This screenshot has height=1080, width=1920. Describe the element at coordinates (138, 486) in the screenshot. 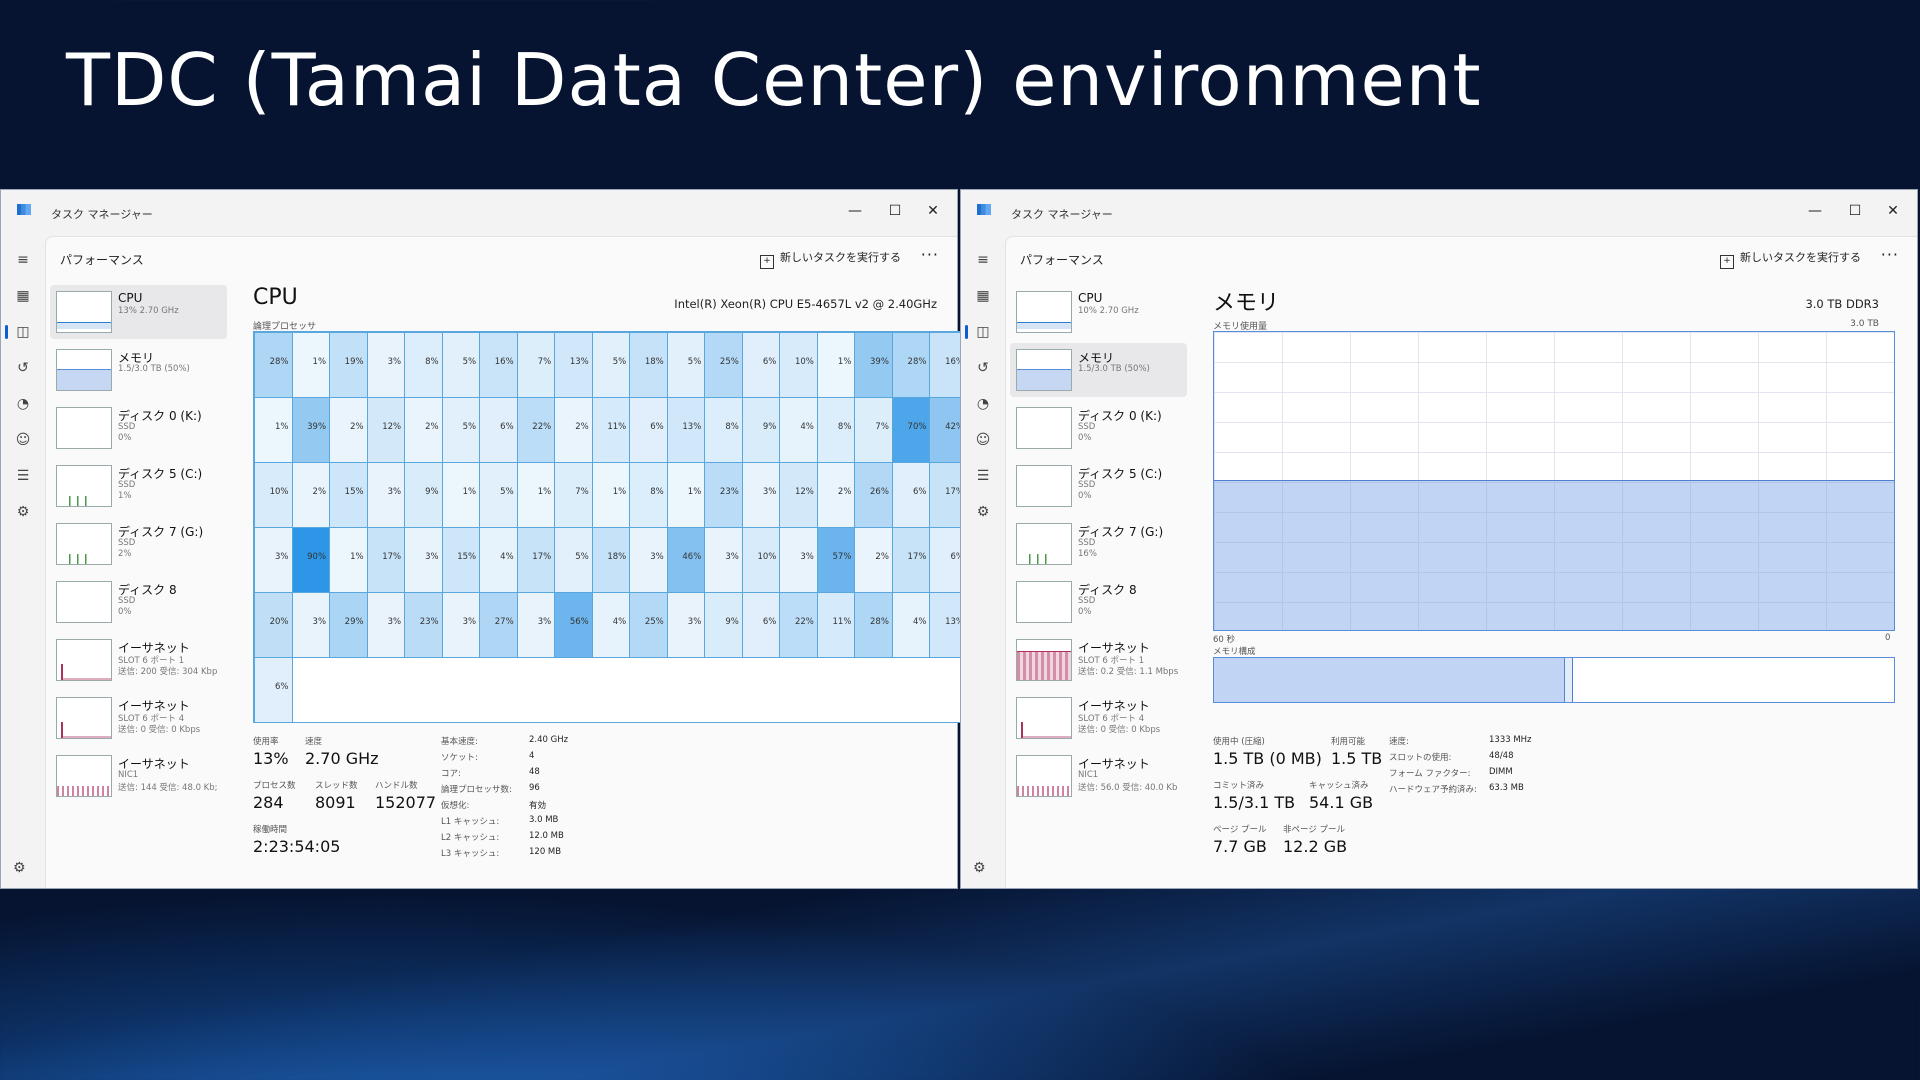

I see `sidebar-item-disk-5: ディスク 5 (C:) SSD 1%` at that location.